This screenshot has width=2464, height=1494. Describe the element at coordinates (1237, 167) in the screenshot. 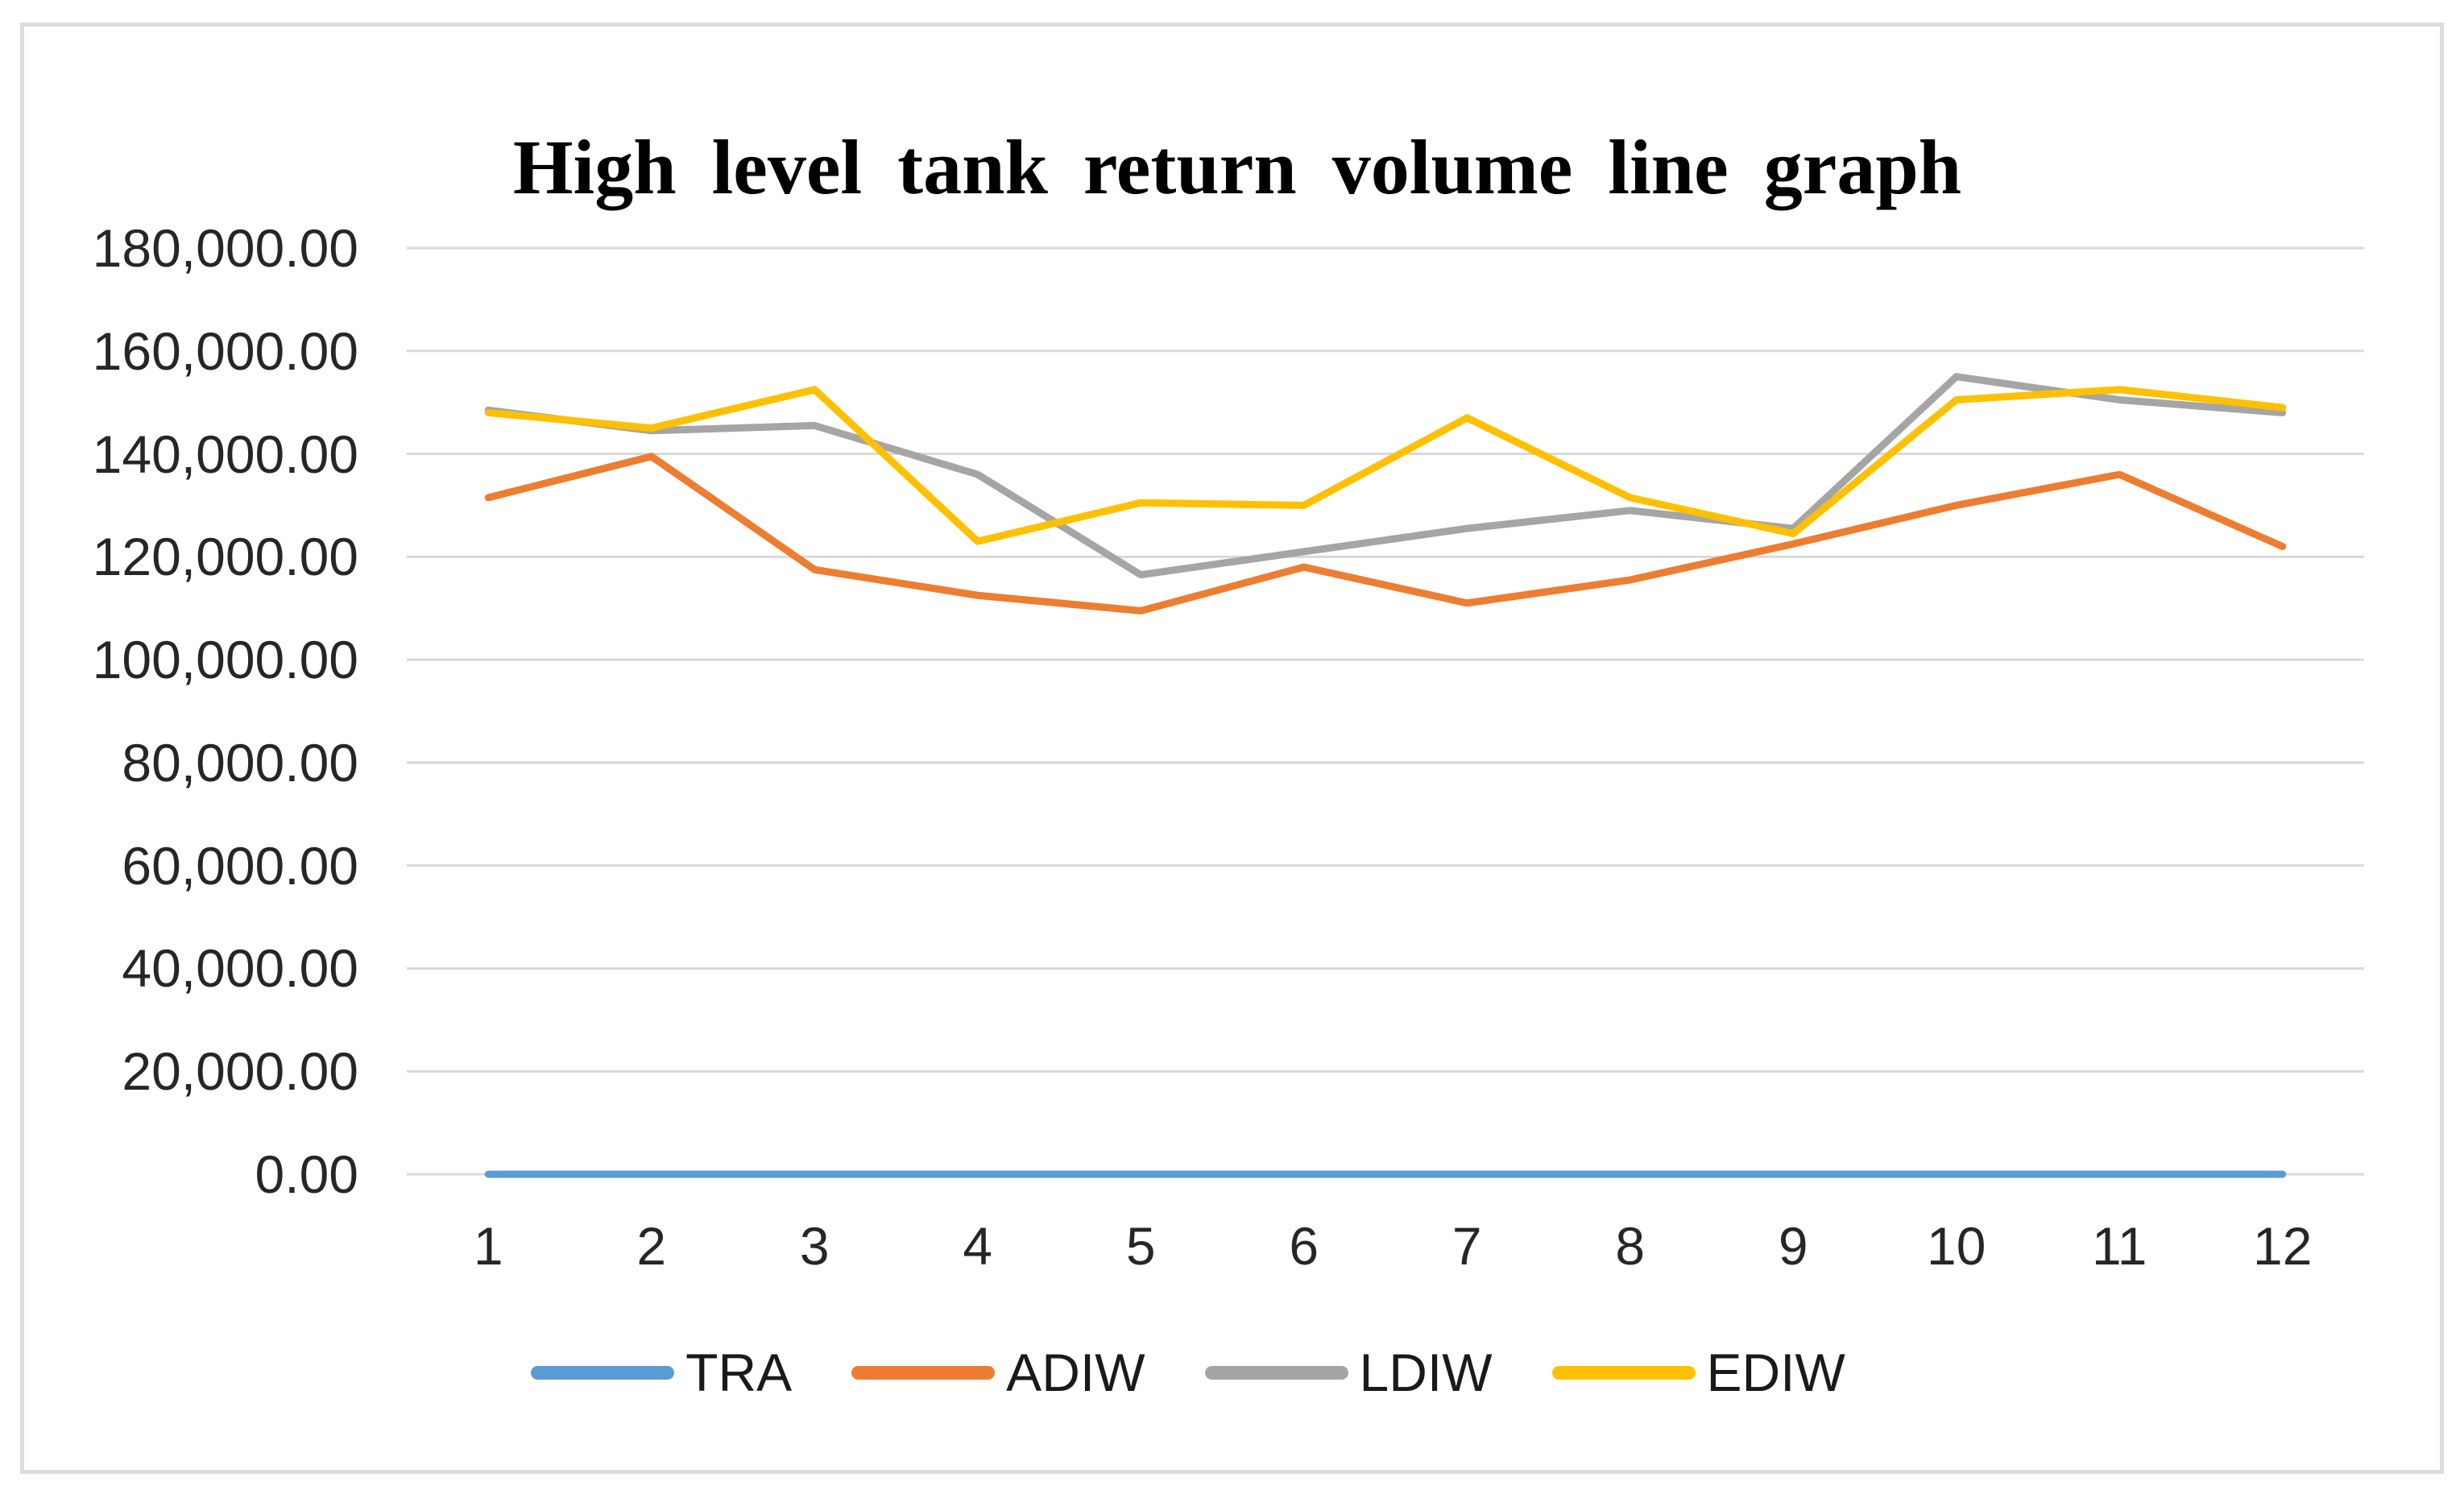

I see `chart-title: High level tank return volume line graph` at that location.